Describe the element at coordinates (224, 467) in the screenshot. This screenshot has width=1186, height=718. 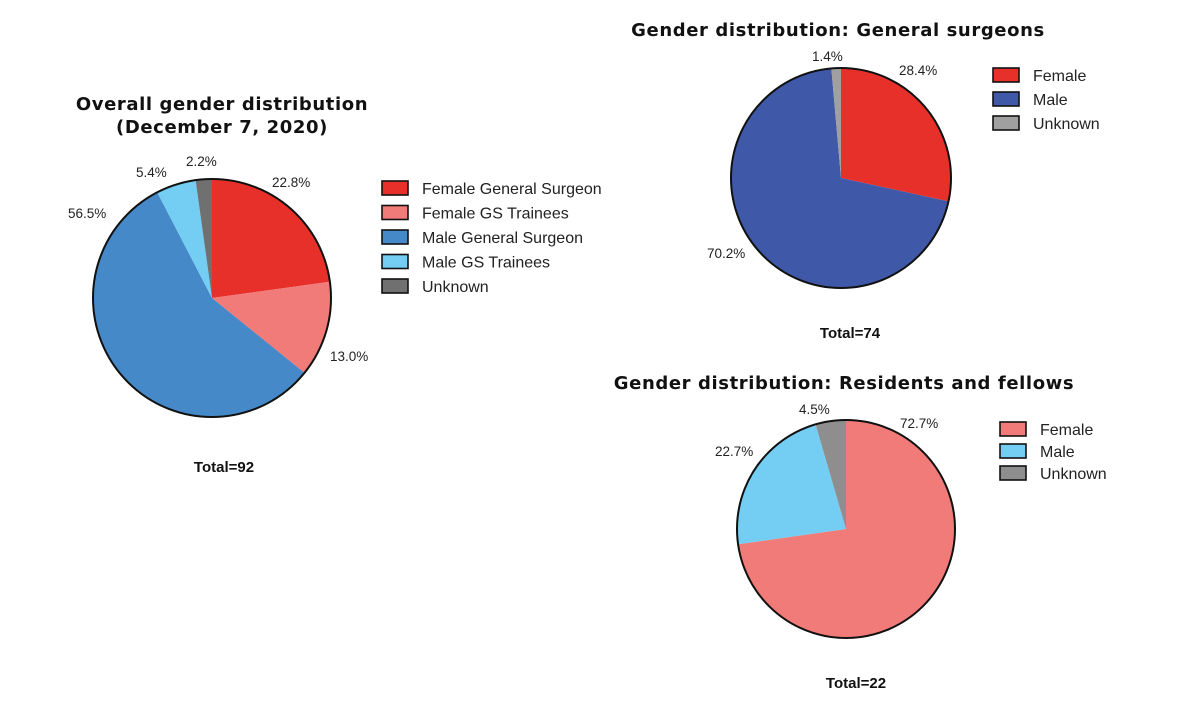
I see `total-label: Total=92` at that location.